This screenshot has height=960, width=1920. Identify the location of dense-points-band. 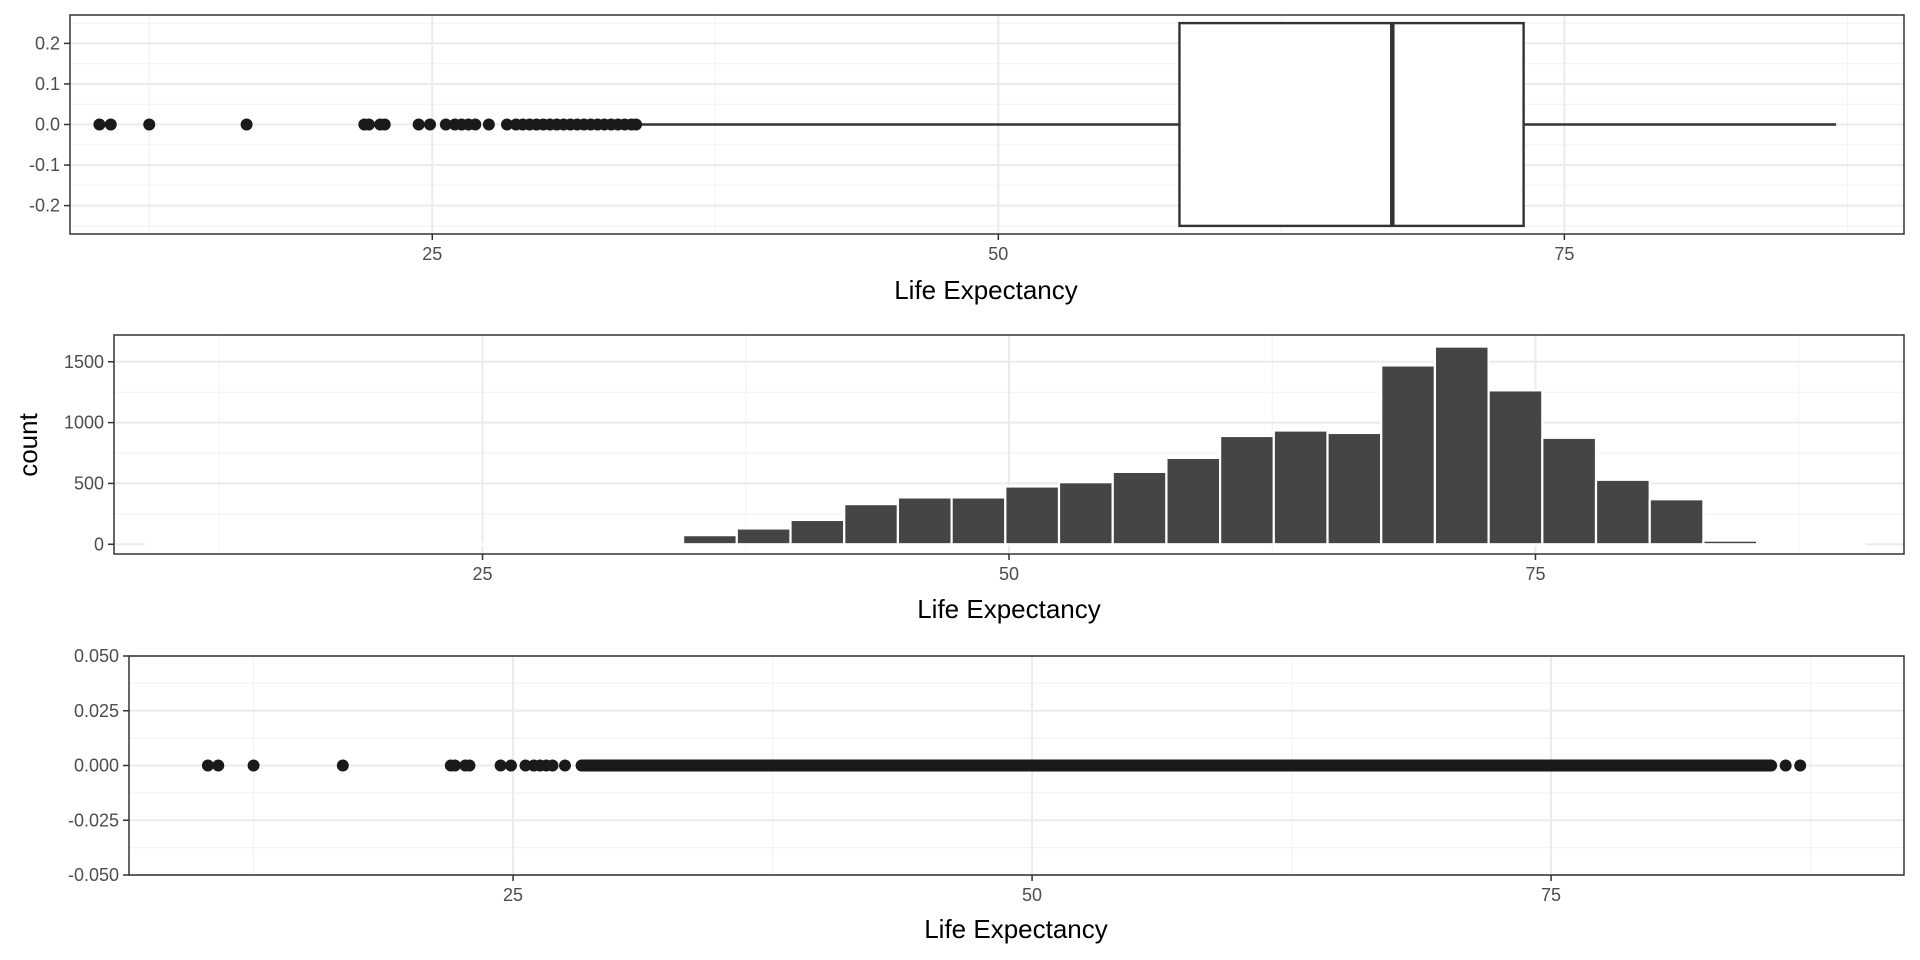
(1176, 765).